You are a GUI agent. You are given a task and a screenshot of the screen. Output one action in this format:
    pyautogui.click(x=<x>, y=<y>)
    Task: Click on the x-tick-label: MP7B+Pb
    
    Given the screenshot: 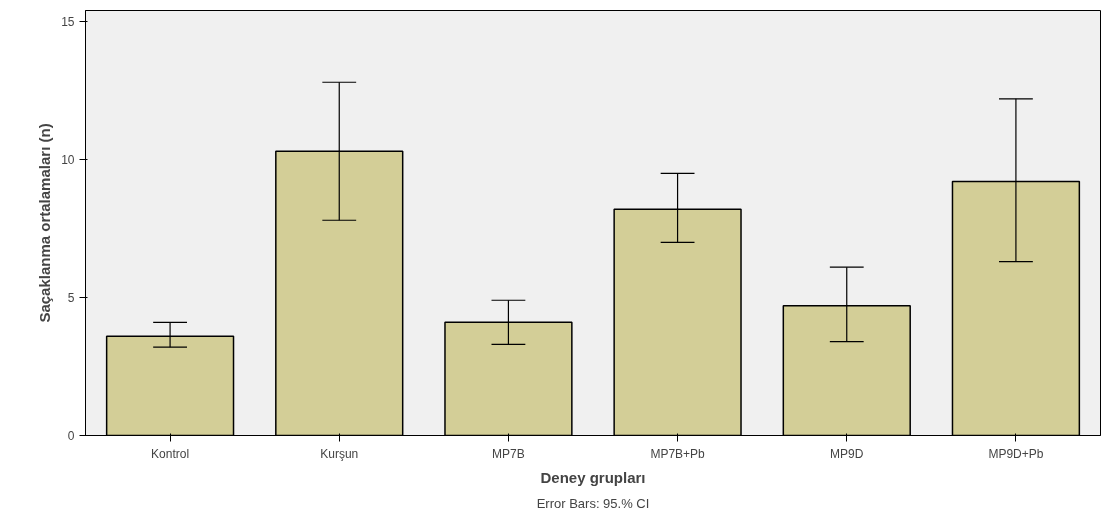 What is the action you would take?
    pyautogui.click(x=678, y=453)
    